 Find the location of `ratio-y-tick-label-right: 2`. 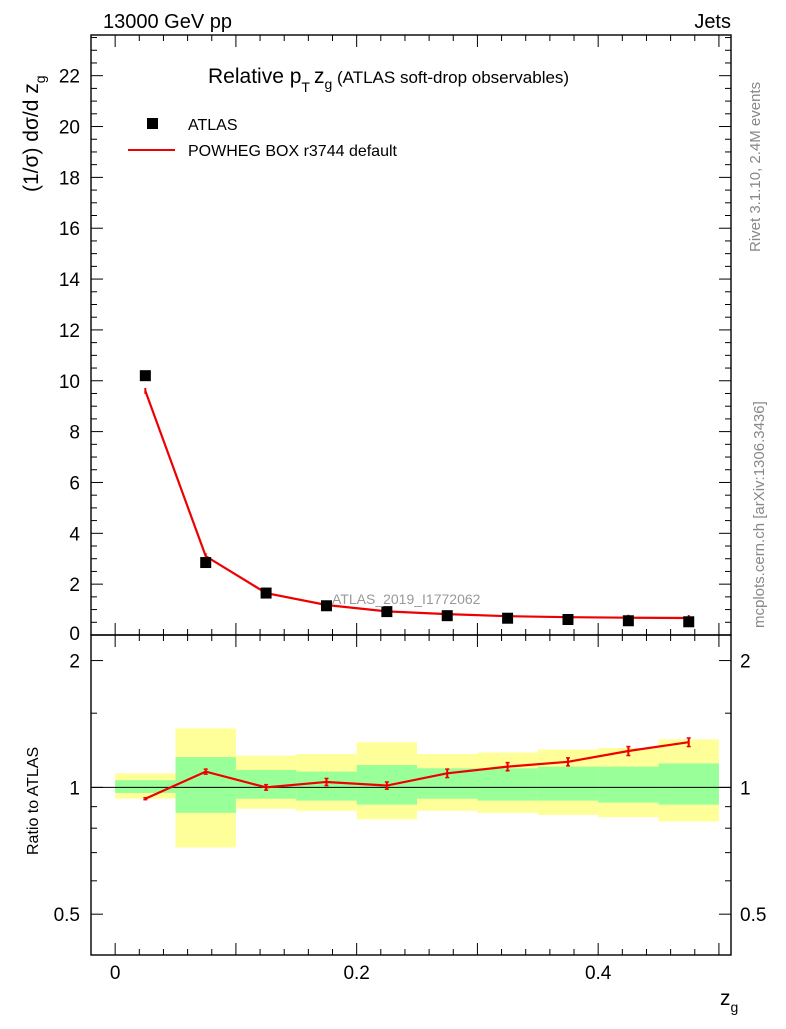

ratio-y-tick-label-right: 2 is located at coordinates (745, 662).